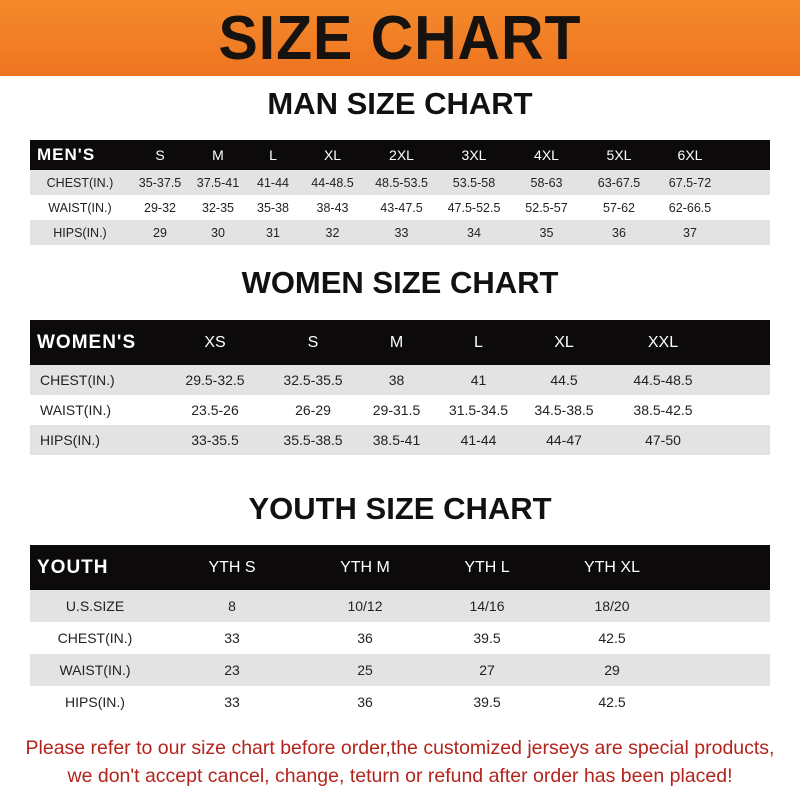 The height and width of the screenshot is (800, 800). I want to click on table-cell: 29-31.5, so click(396, 410).